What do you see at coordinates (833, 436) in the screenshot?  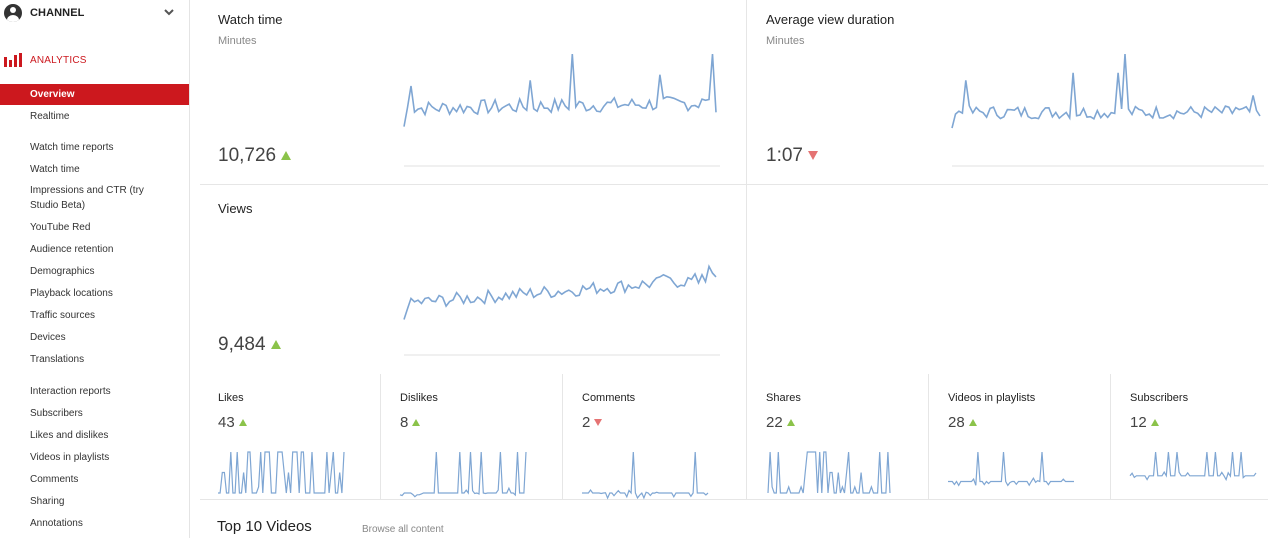 I see `shares-card: Shares 22` at bounding box center [833, 436].